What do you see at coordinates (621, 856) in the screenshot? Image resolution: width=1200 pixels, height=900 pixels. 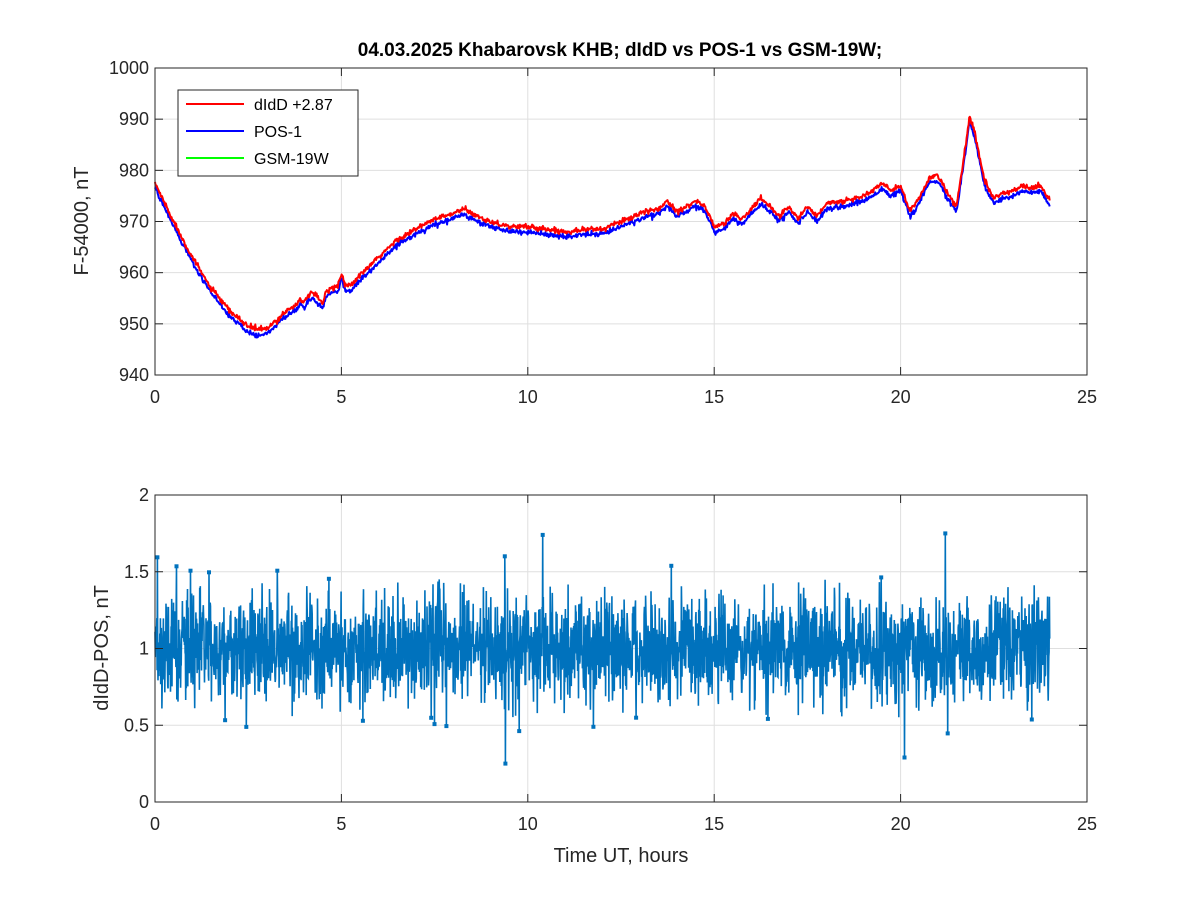 I see `bottom-x-axis-label: Time UT, hours` at bounding box center [621, 856].